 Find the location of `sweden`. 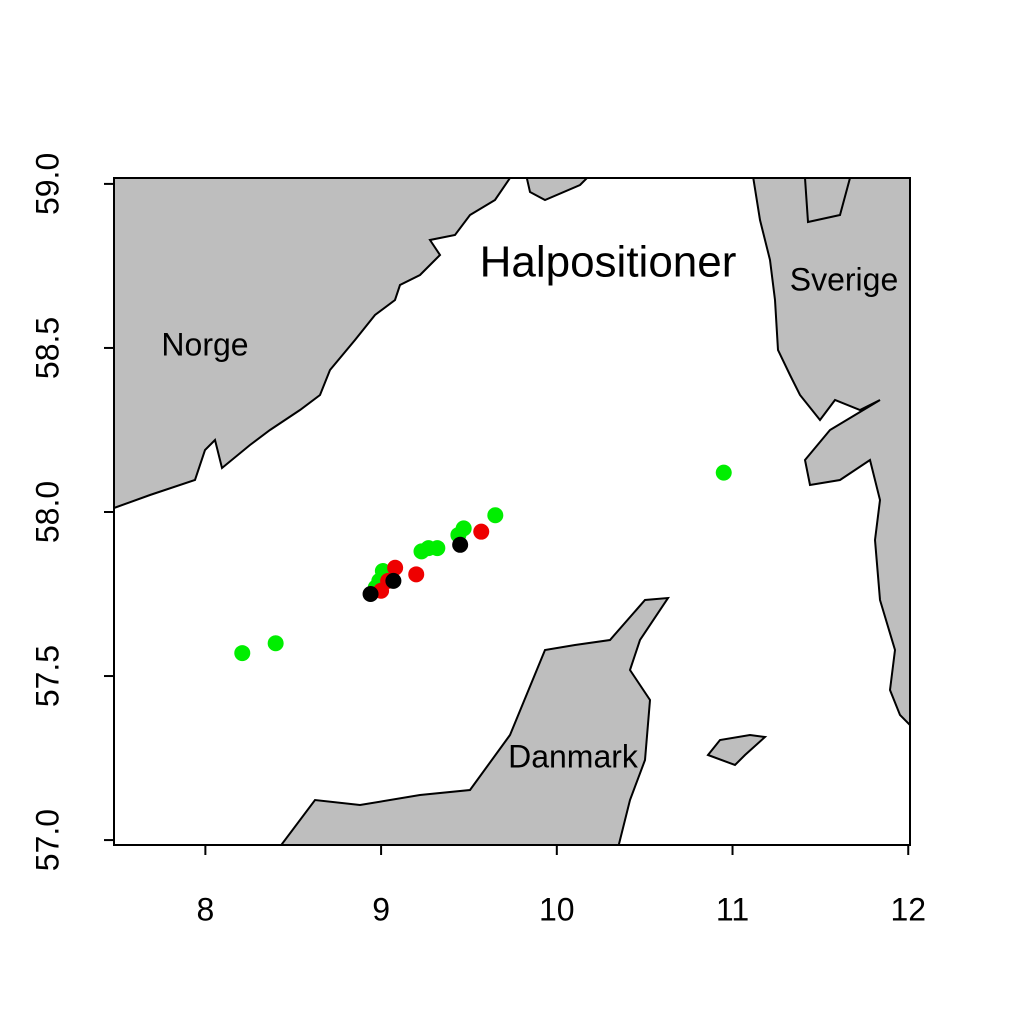

sweden is located at coordinates (831, 452).